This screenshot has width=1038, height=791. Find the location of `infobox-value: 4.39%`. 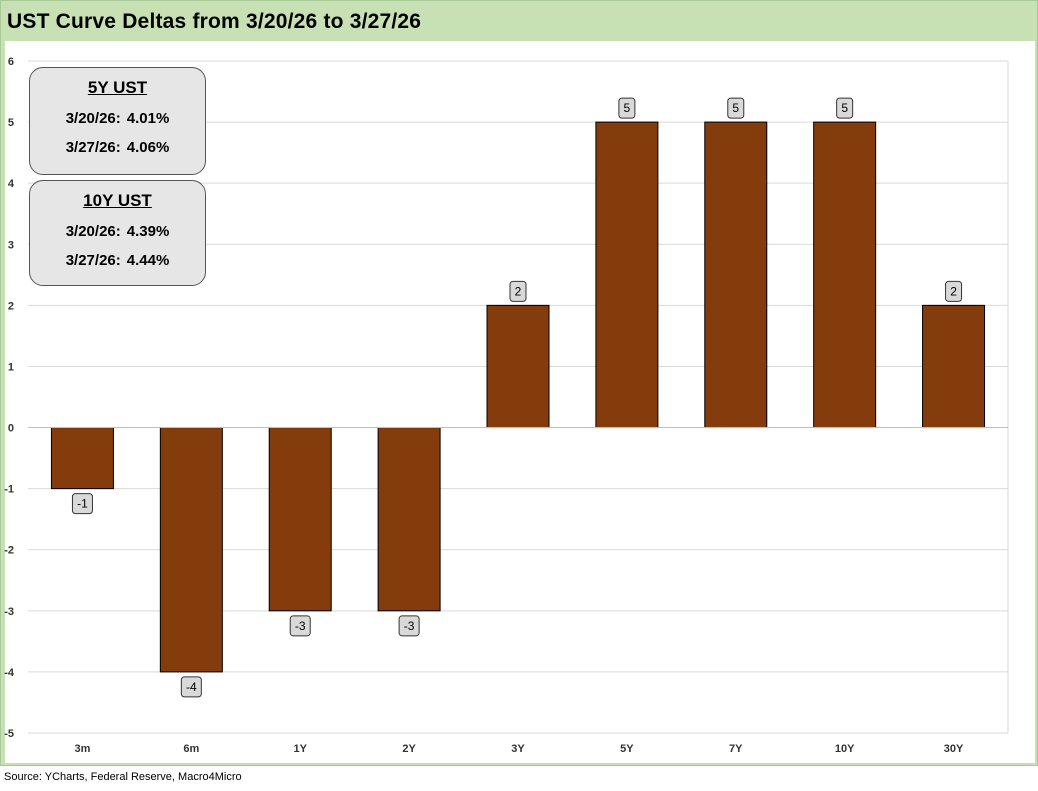

infobox-value: 4.39% is located at coordinates (148, 231).